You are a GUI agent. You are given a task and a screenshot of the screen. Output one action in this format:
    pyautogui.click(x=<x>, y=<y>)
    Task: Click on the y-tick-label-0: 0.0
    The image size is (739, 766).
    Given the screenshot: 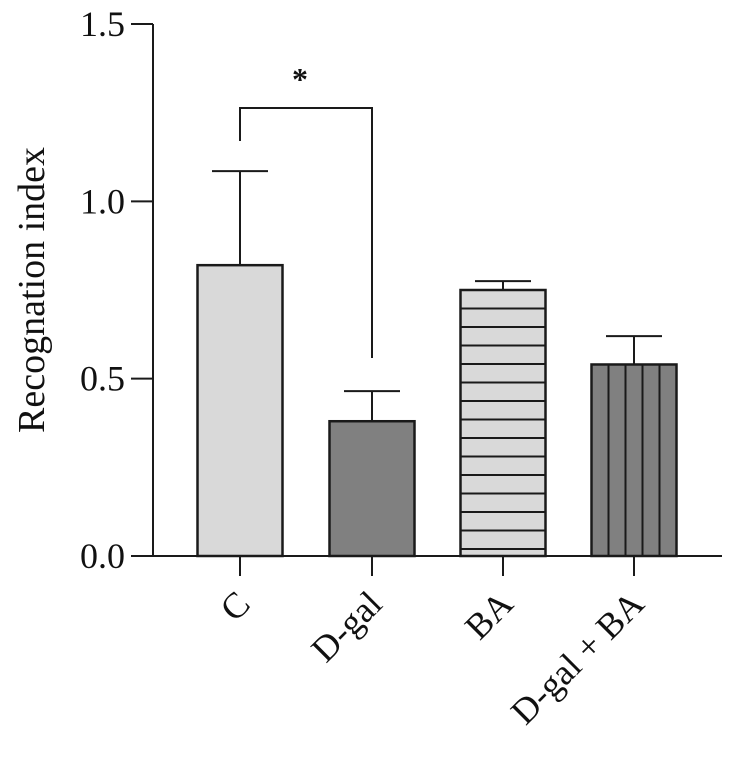 What is the action you would take?
    pyautogui.click(x=102, y=556)
    